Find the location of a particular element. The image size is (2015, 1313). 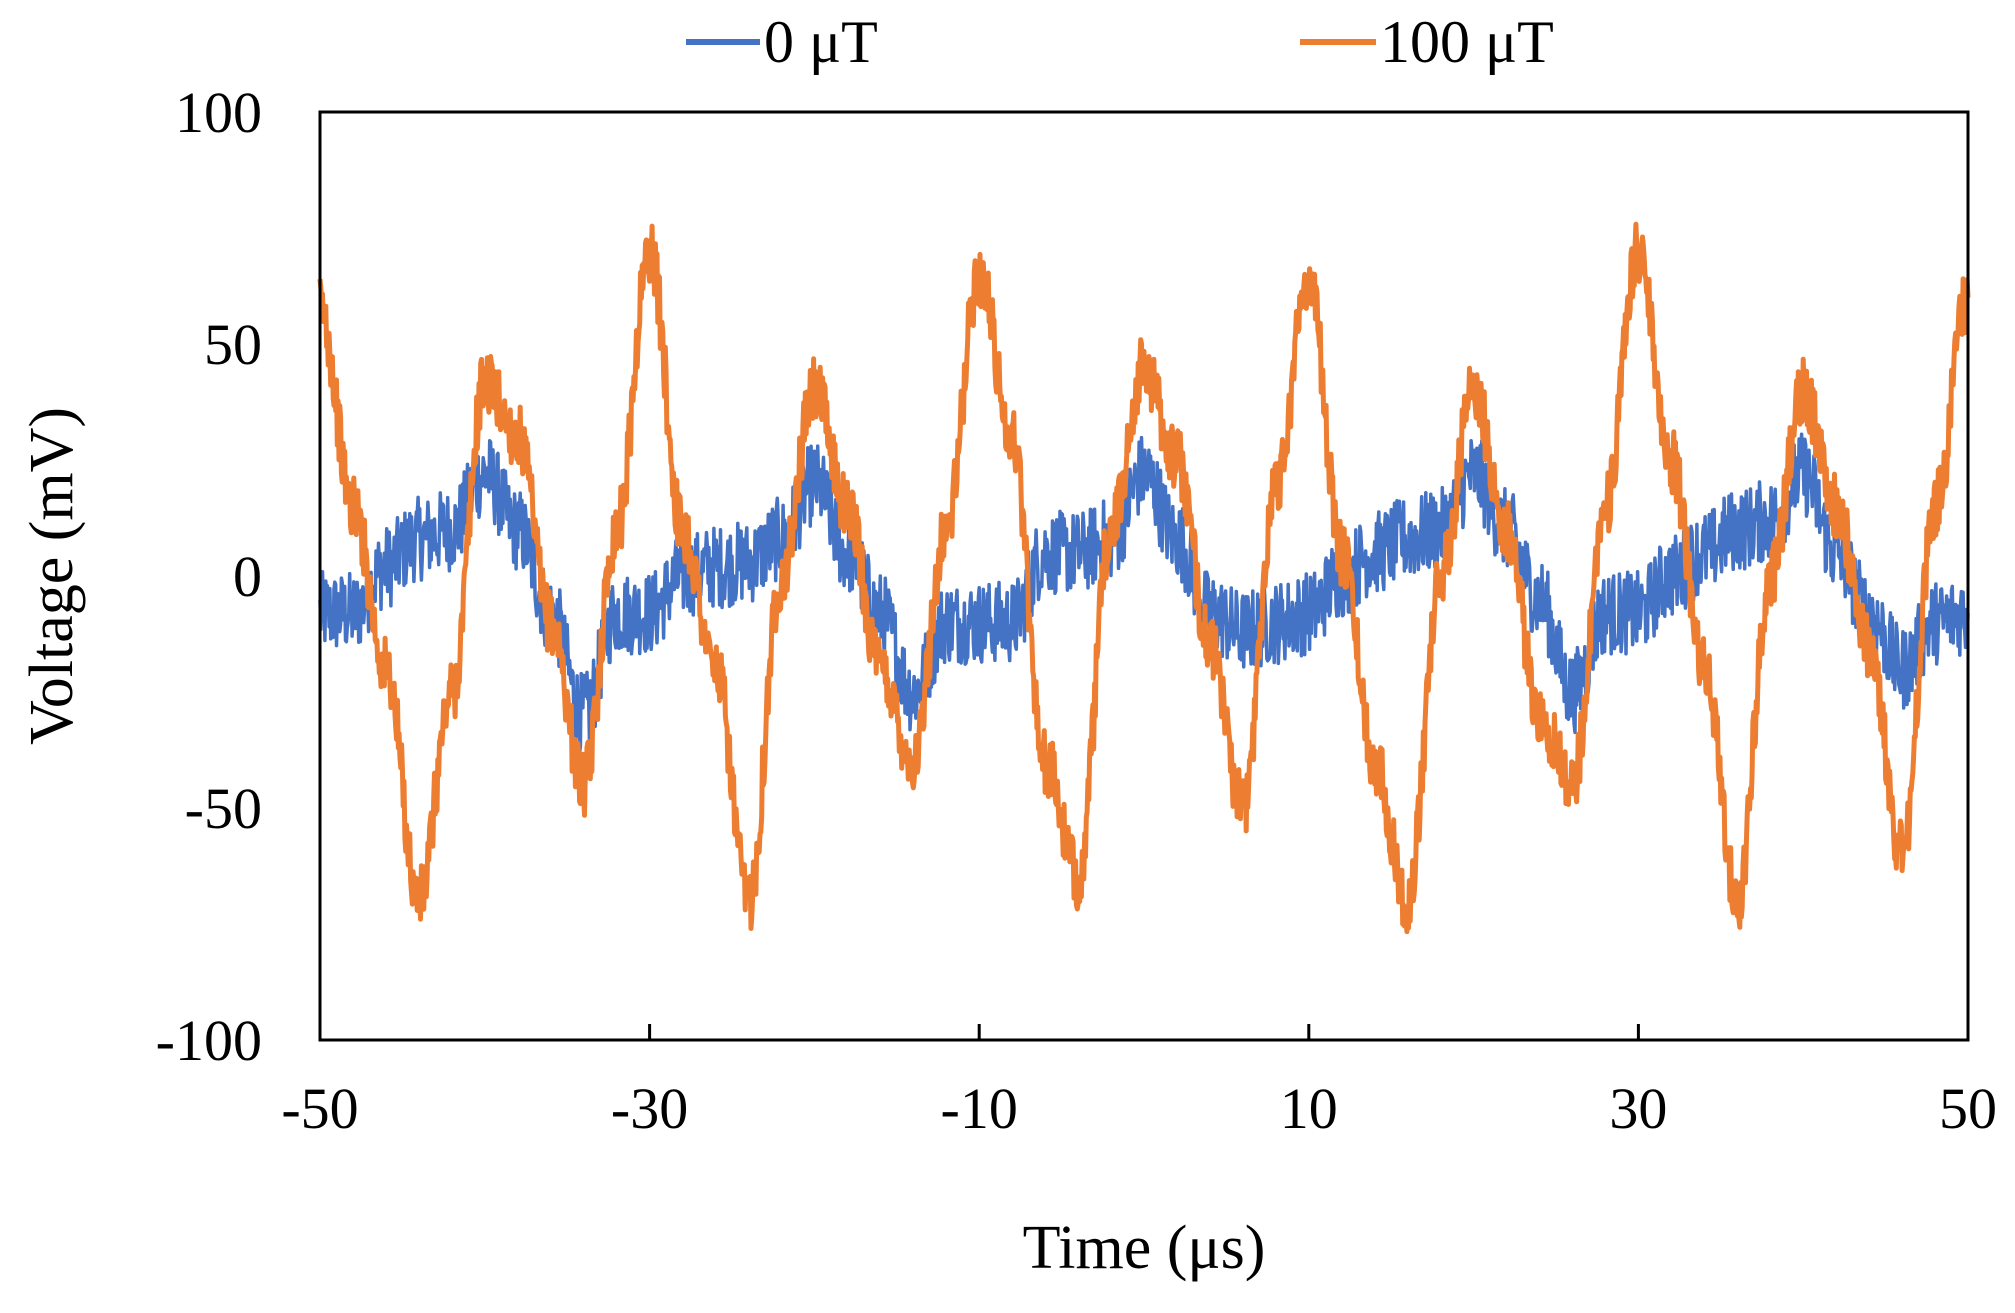

legend-label-100-microtesla: 100 μT is located at coordinates (1467, 42).